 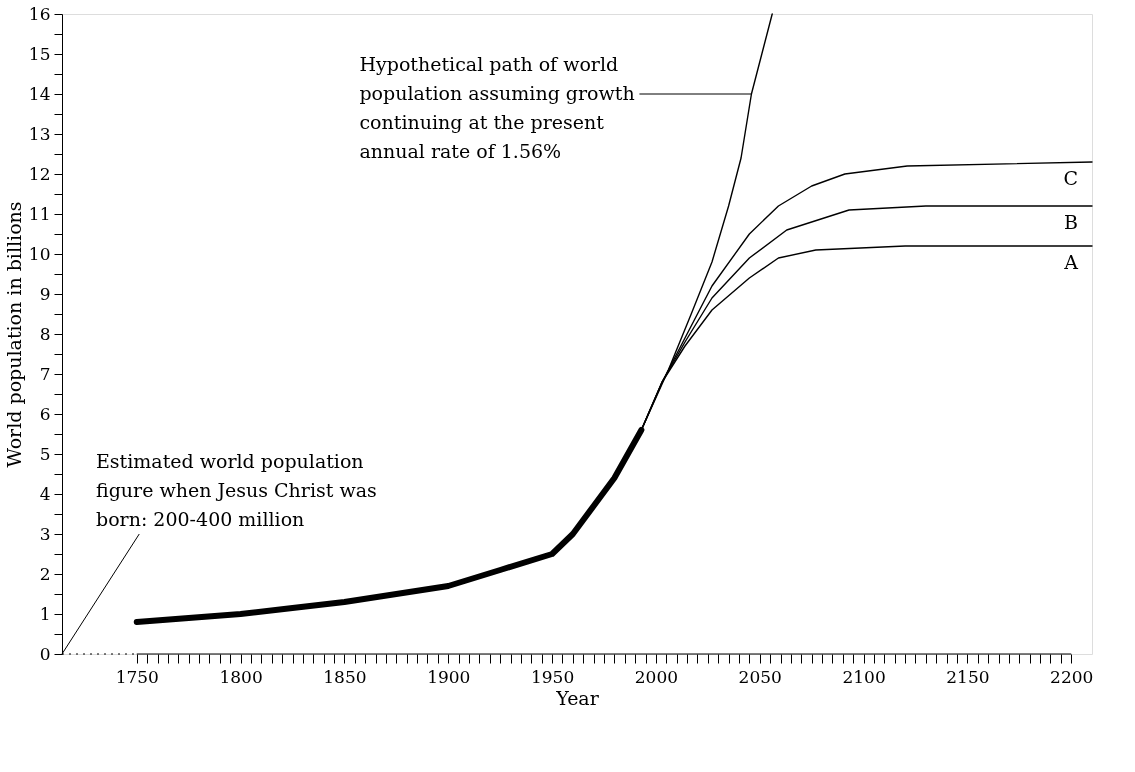 What do you see at coordinates (45, 413) in the screenshot?
I see `y-tick-label: 6` at bounding box center [45, 413].